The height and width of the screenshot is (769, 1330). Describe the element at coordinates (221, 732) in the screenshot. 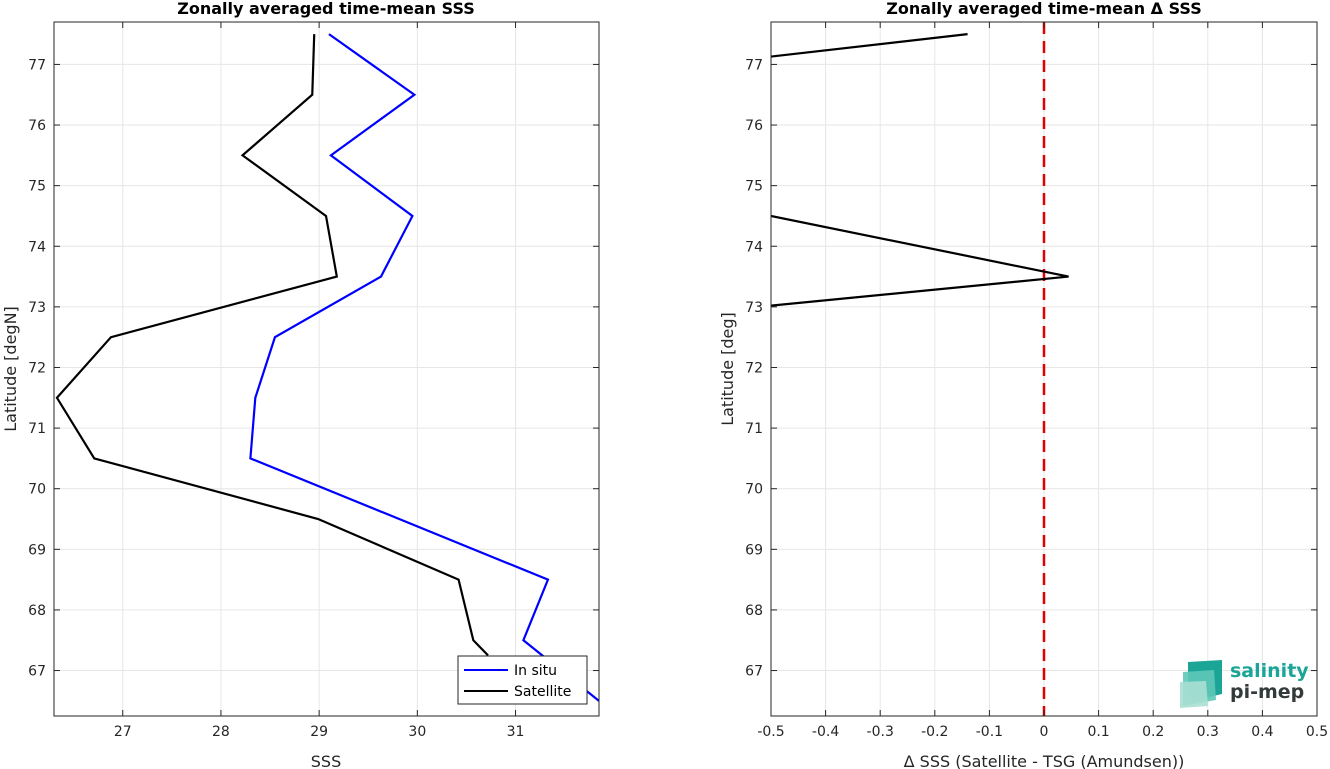

I see `x-tick-label: 28` at that location.